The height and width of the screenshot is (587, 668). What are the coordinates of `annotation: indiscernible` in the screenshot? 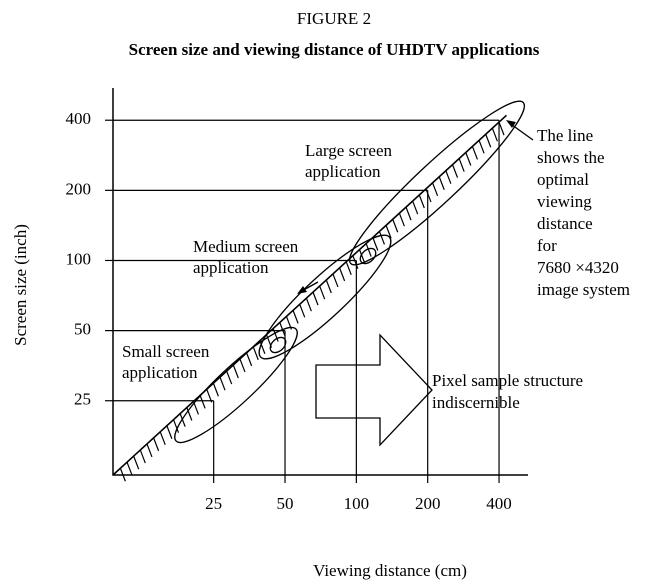 It's located at (476, 402).